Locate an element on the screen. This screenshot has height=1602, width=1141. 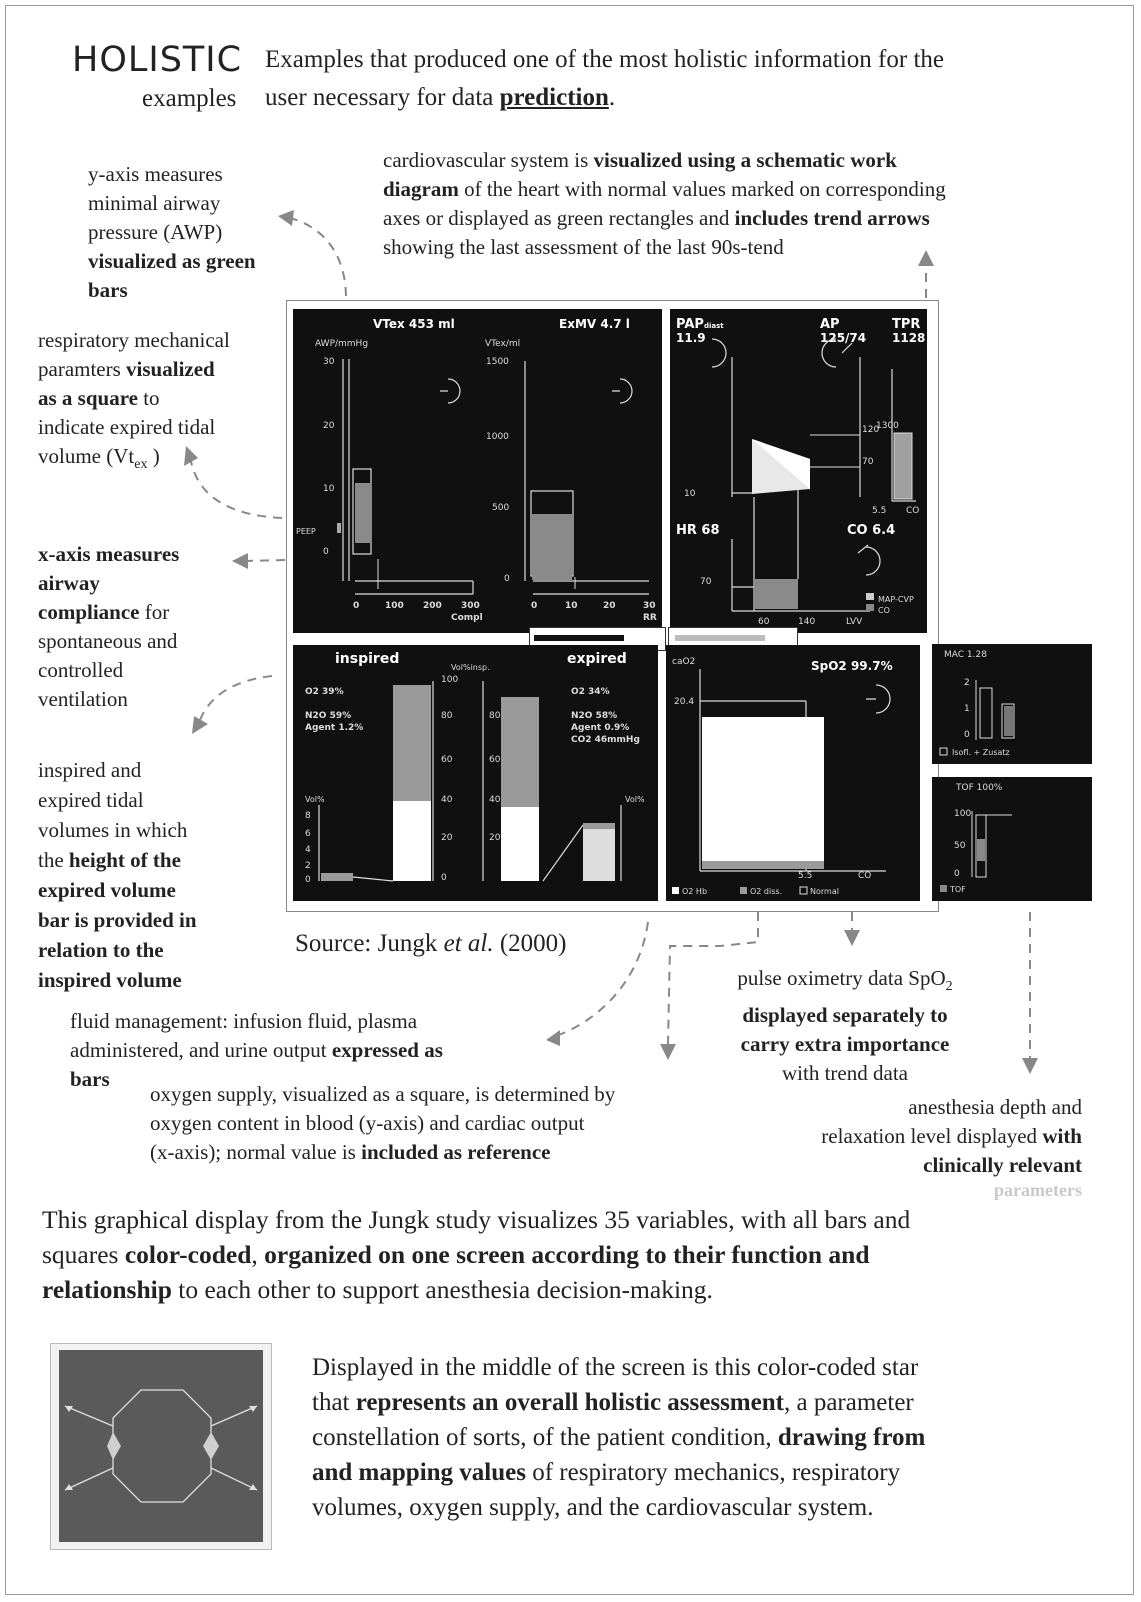
mac-tick: 2 is located at coordinates (967, 683).